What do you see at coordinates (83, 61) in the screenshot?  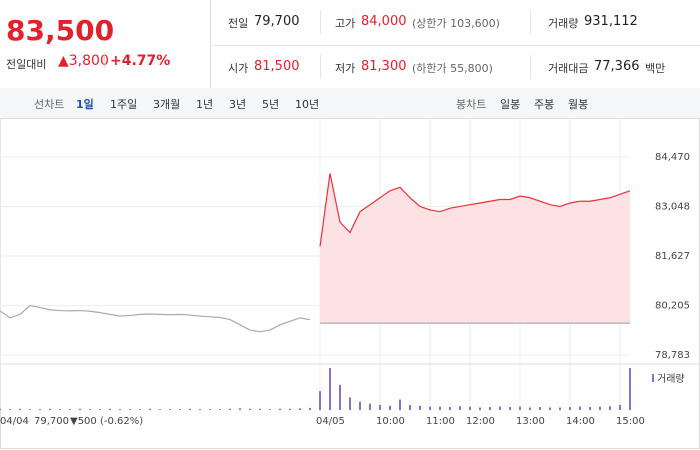 I see `change: ▲3,800` at bounding box center [83, 61].